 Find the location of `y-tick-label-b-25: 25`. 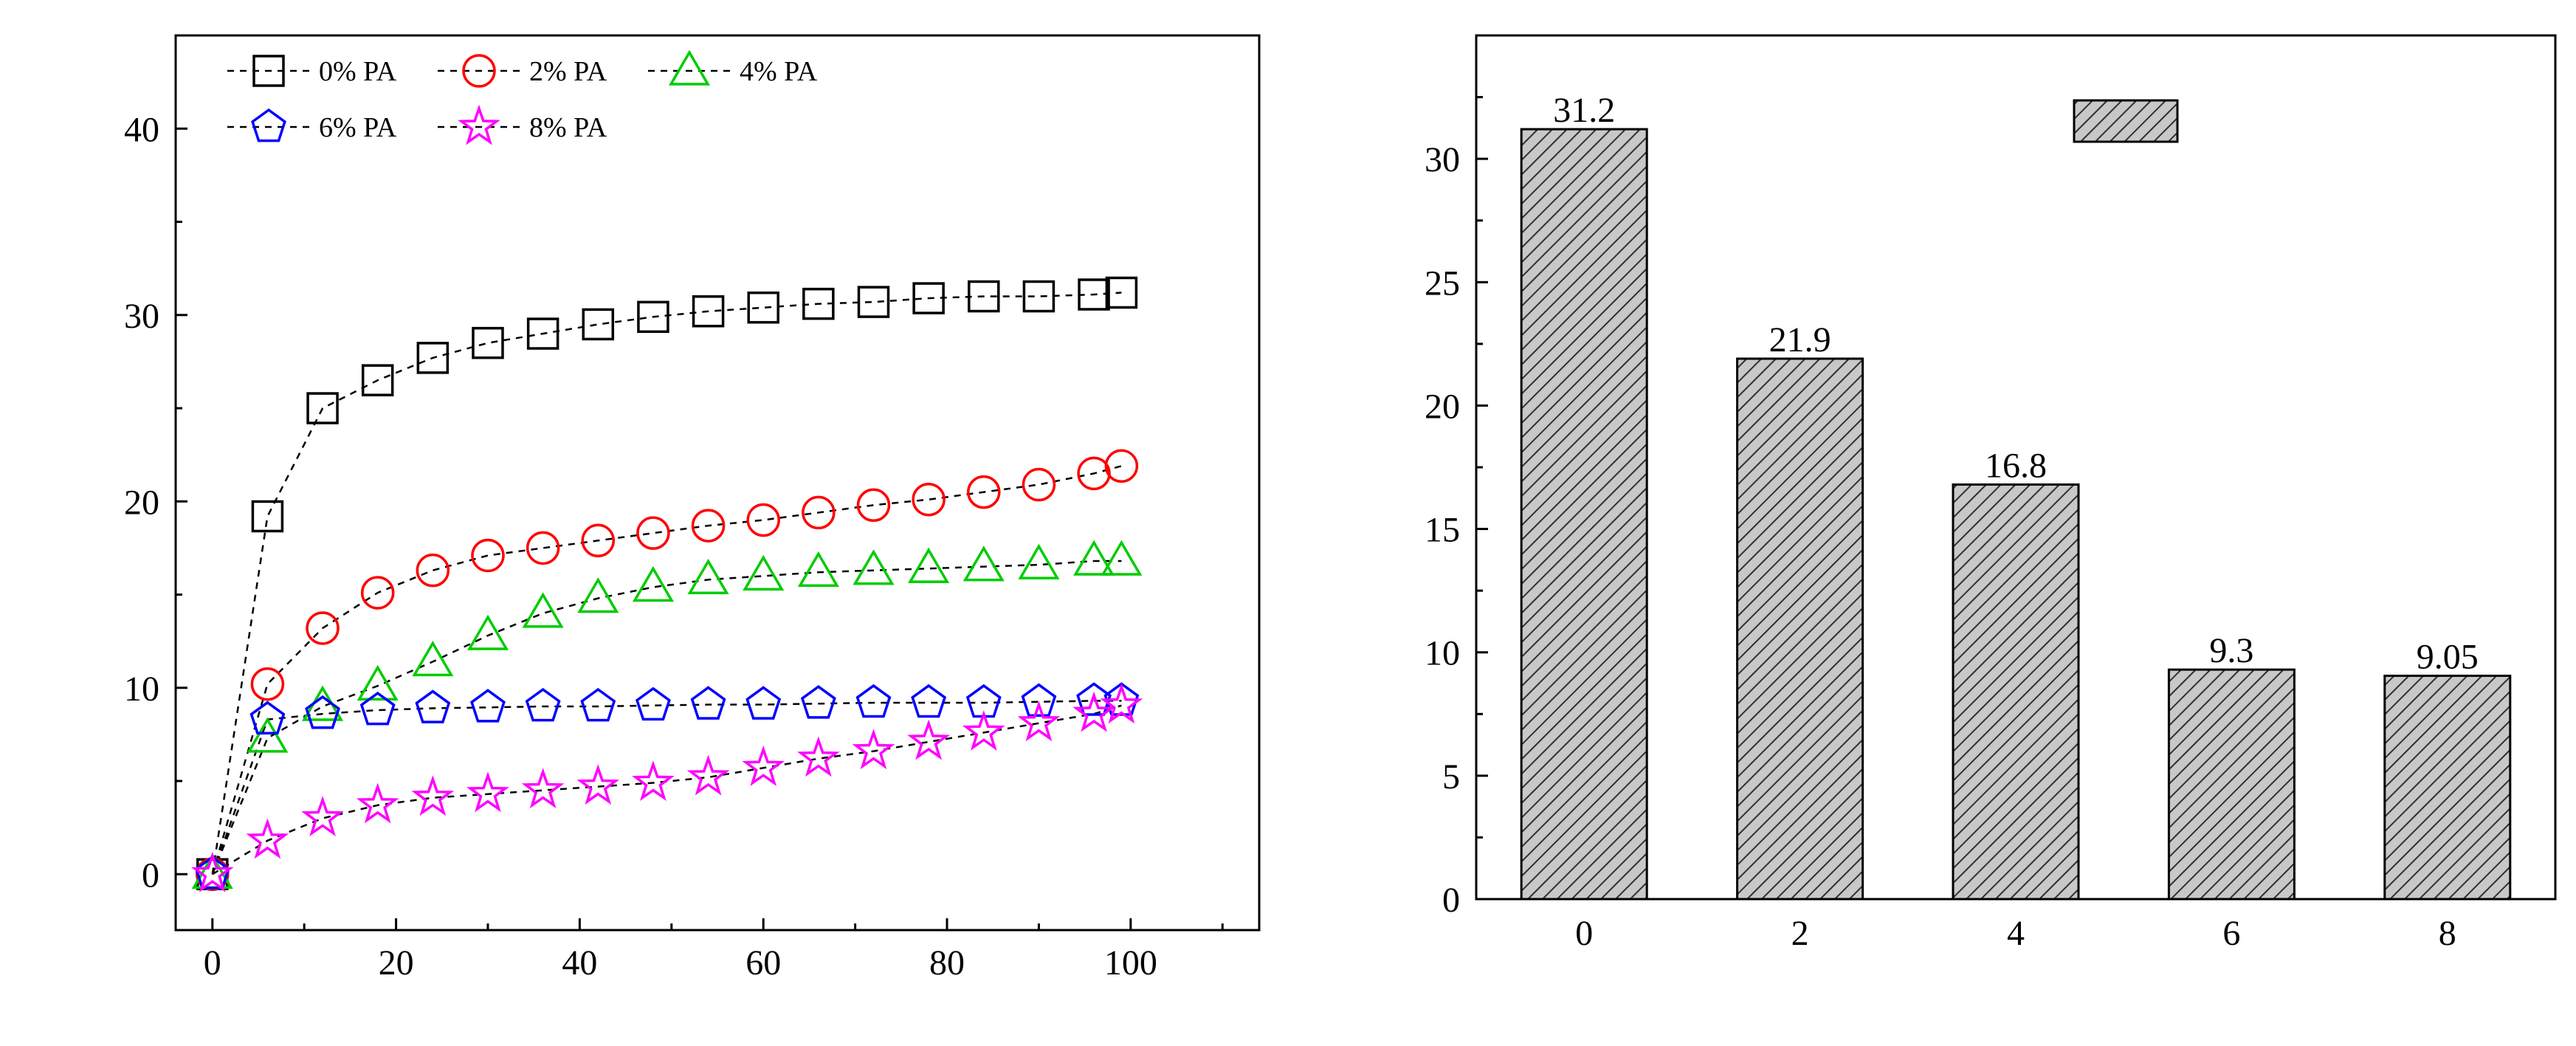

y-tick-label-b-25: 25 is located at coordinates (1443, 283).